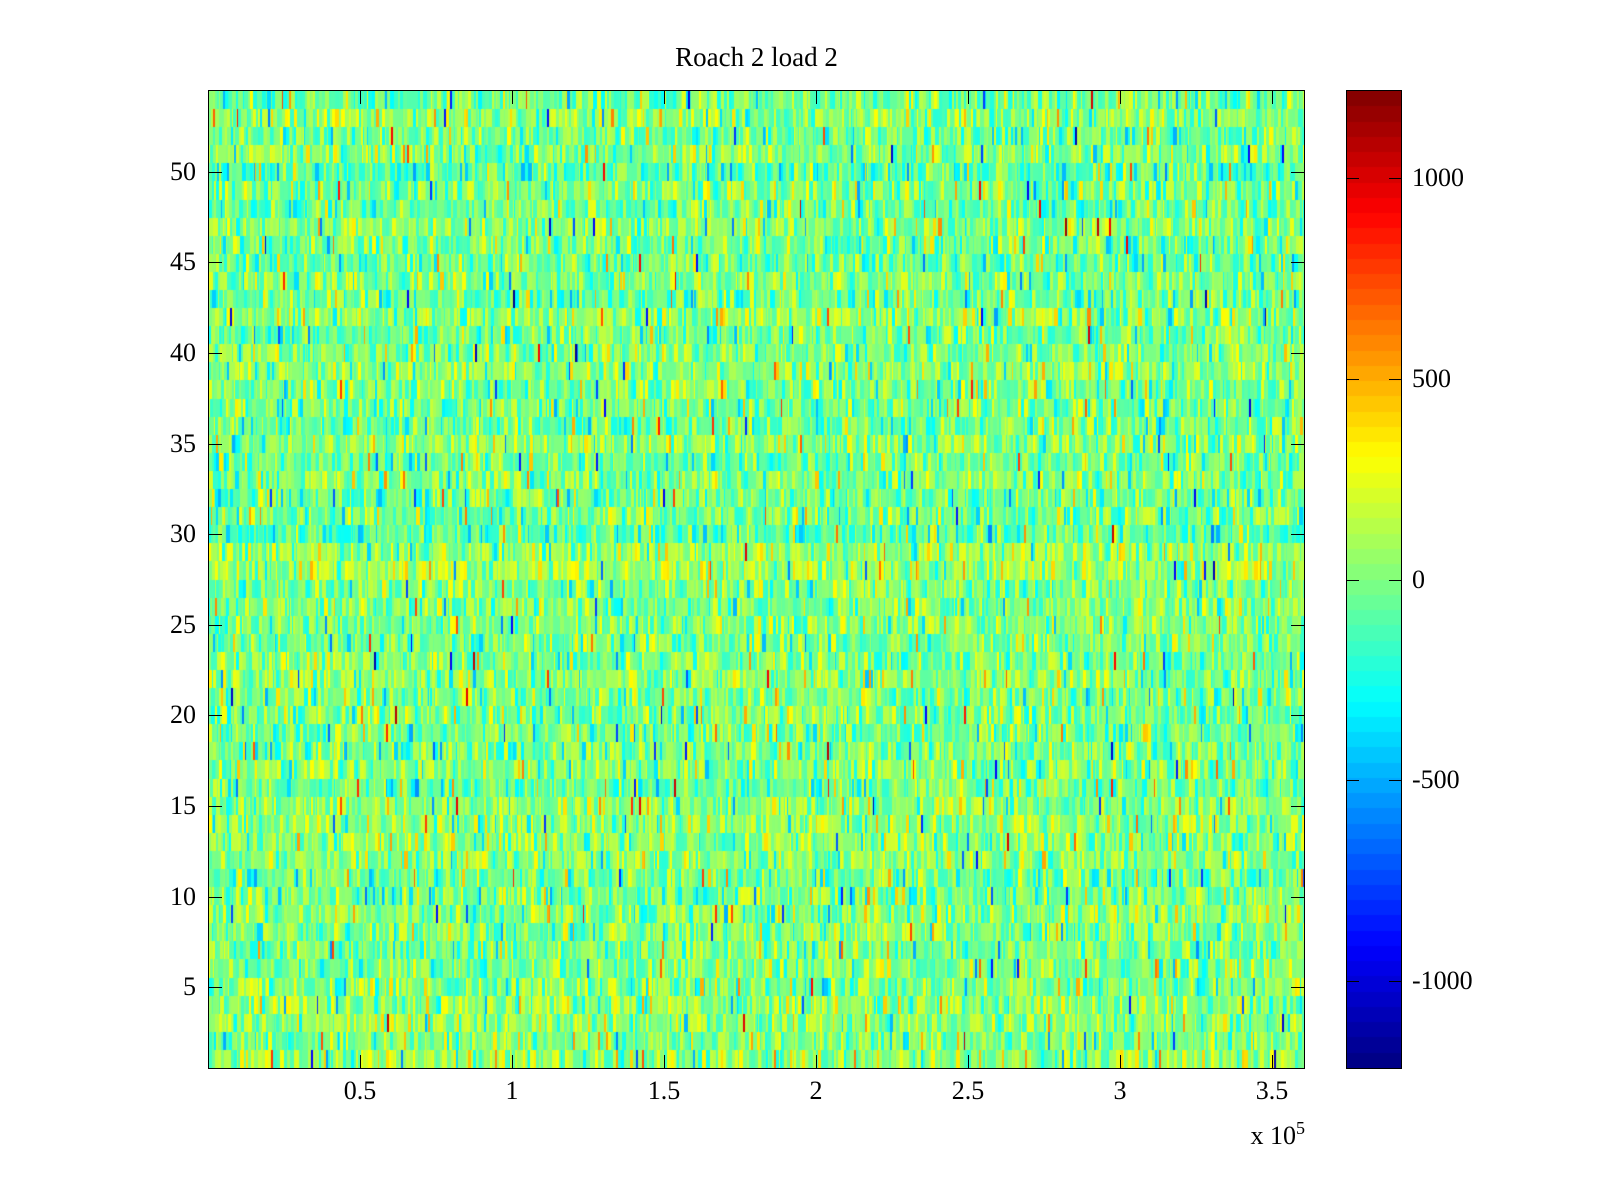 Image resolution: width=1600 pixels, height=1200 pixels. I want to click on x-tick-label: 3.5, so click(1272, 1090).